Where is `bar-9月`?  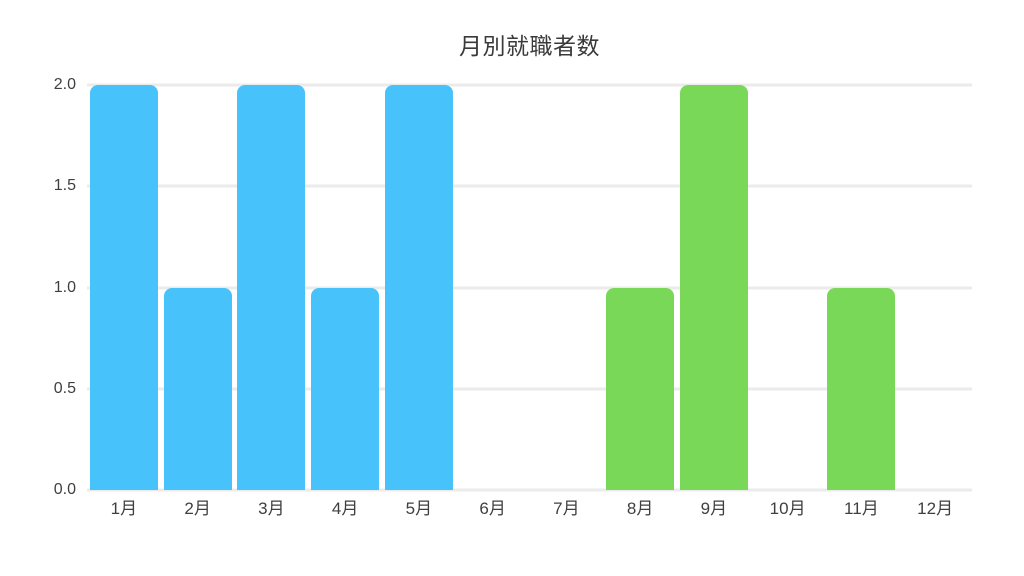 bar-9月 is located at coordinates (713, 287).